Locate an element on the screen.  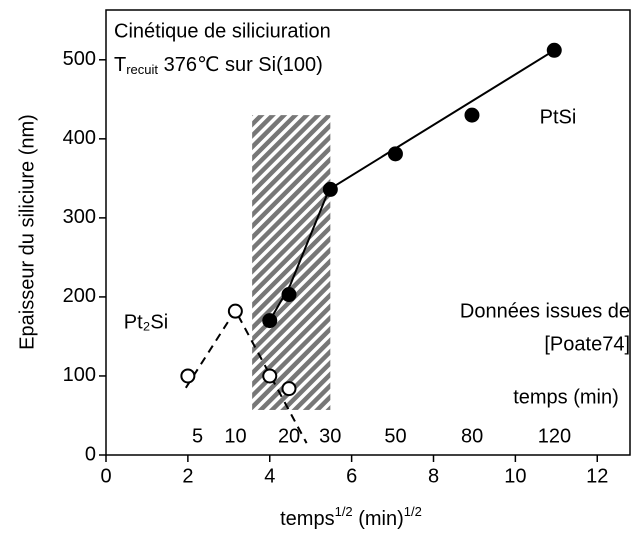
y-tick-label: 300 is located at coordinates (79, 217).